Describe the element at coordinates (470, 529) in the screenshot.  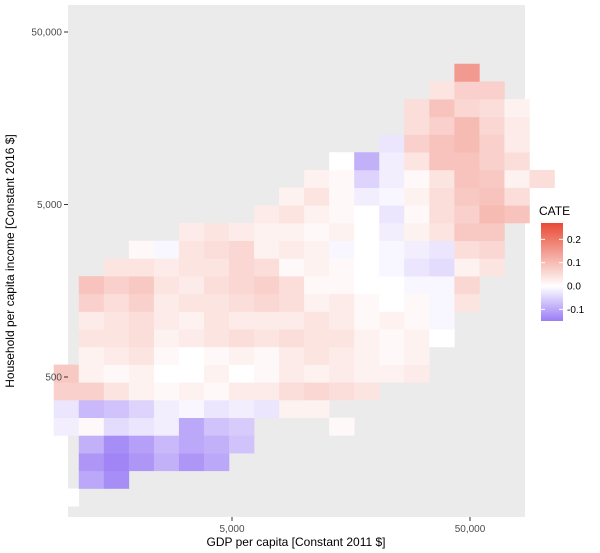
I see `x-tick-label: 50,000` at that location.